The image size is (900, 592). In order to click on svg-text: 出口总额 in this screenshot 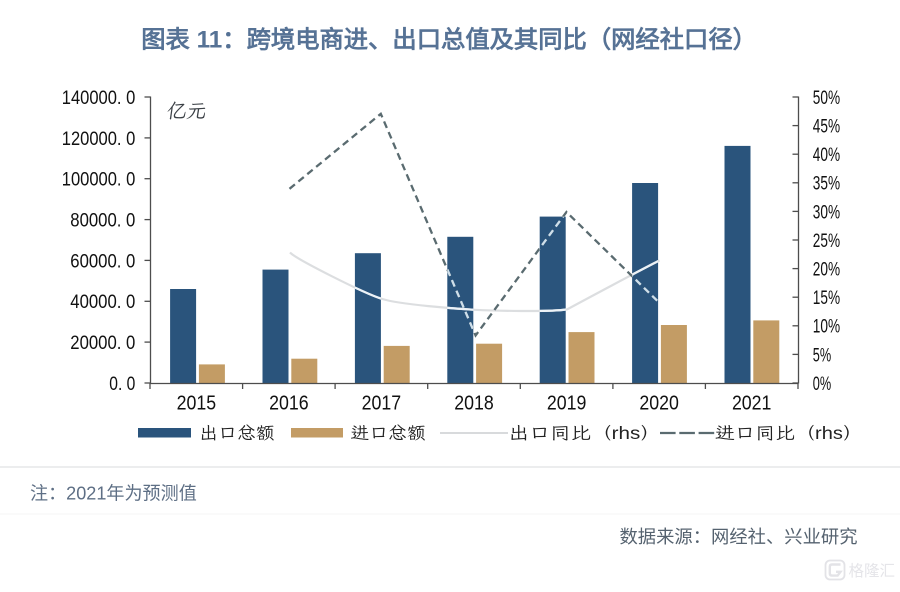, I will do `click(236, 433)`.